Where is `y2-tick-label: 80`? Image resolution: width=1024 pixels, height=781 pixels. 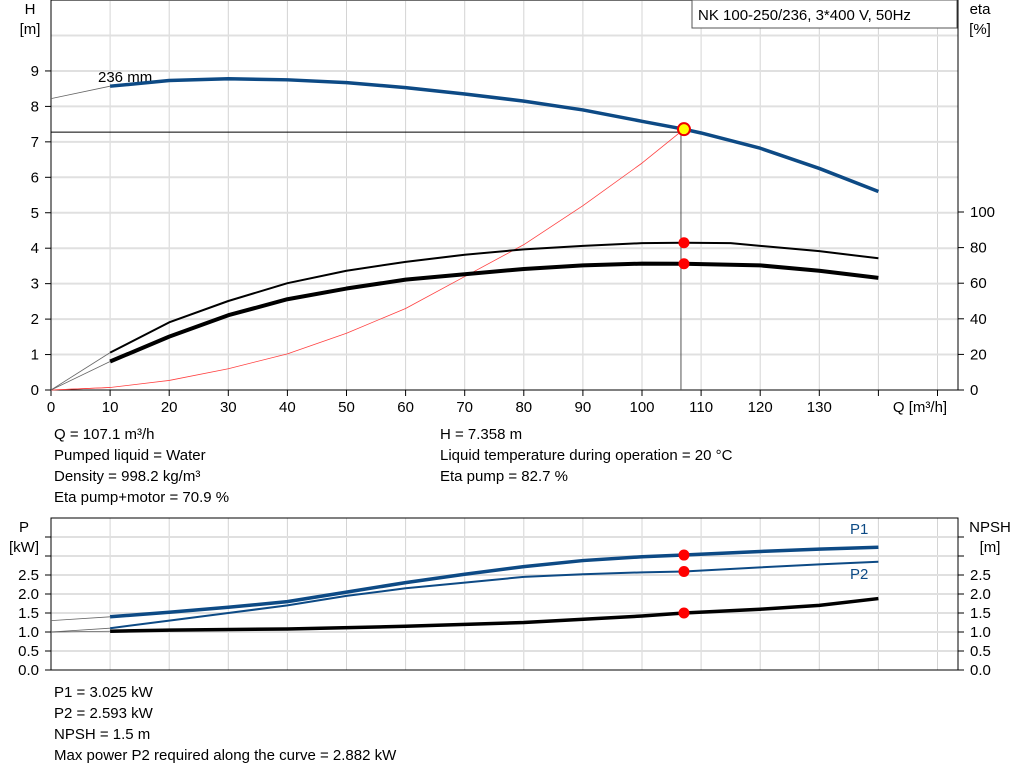 y2-tick-label: 80 is located at coordinates (978, 248).